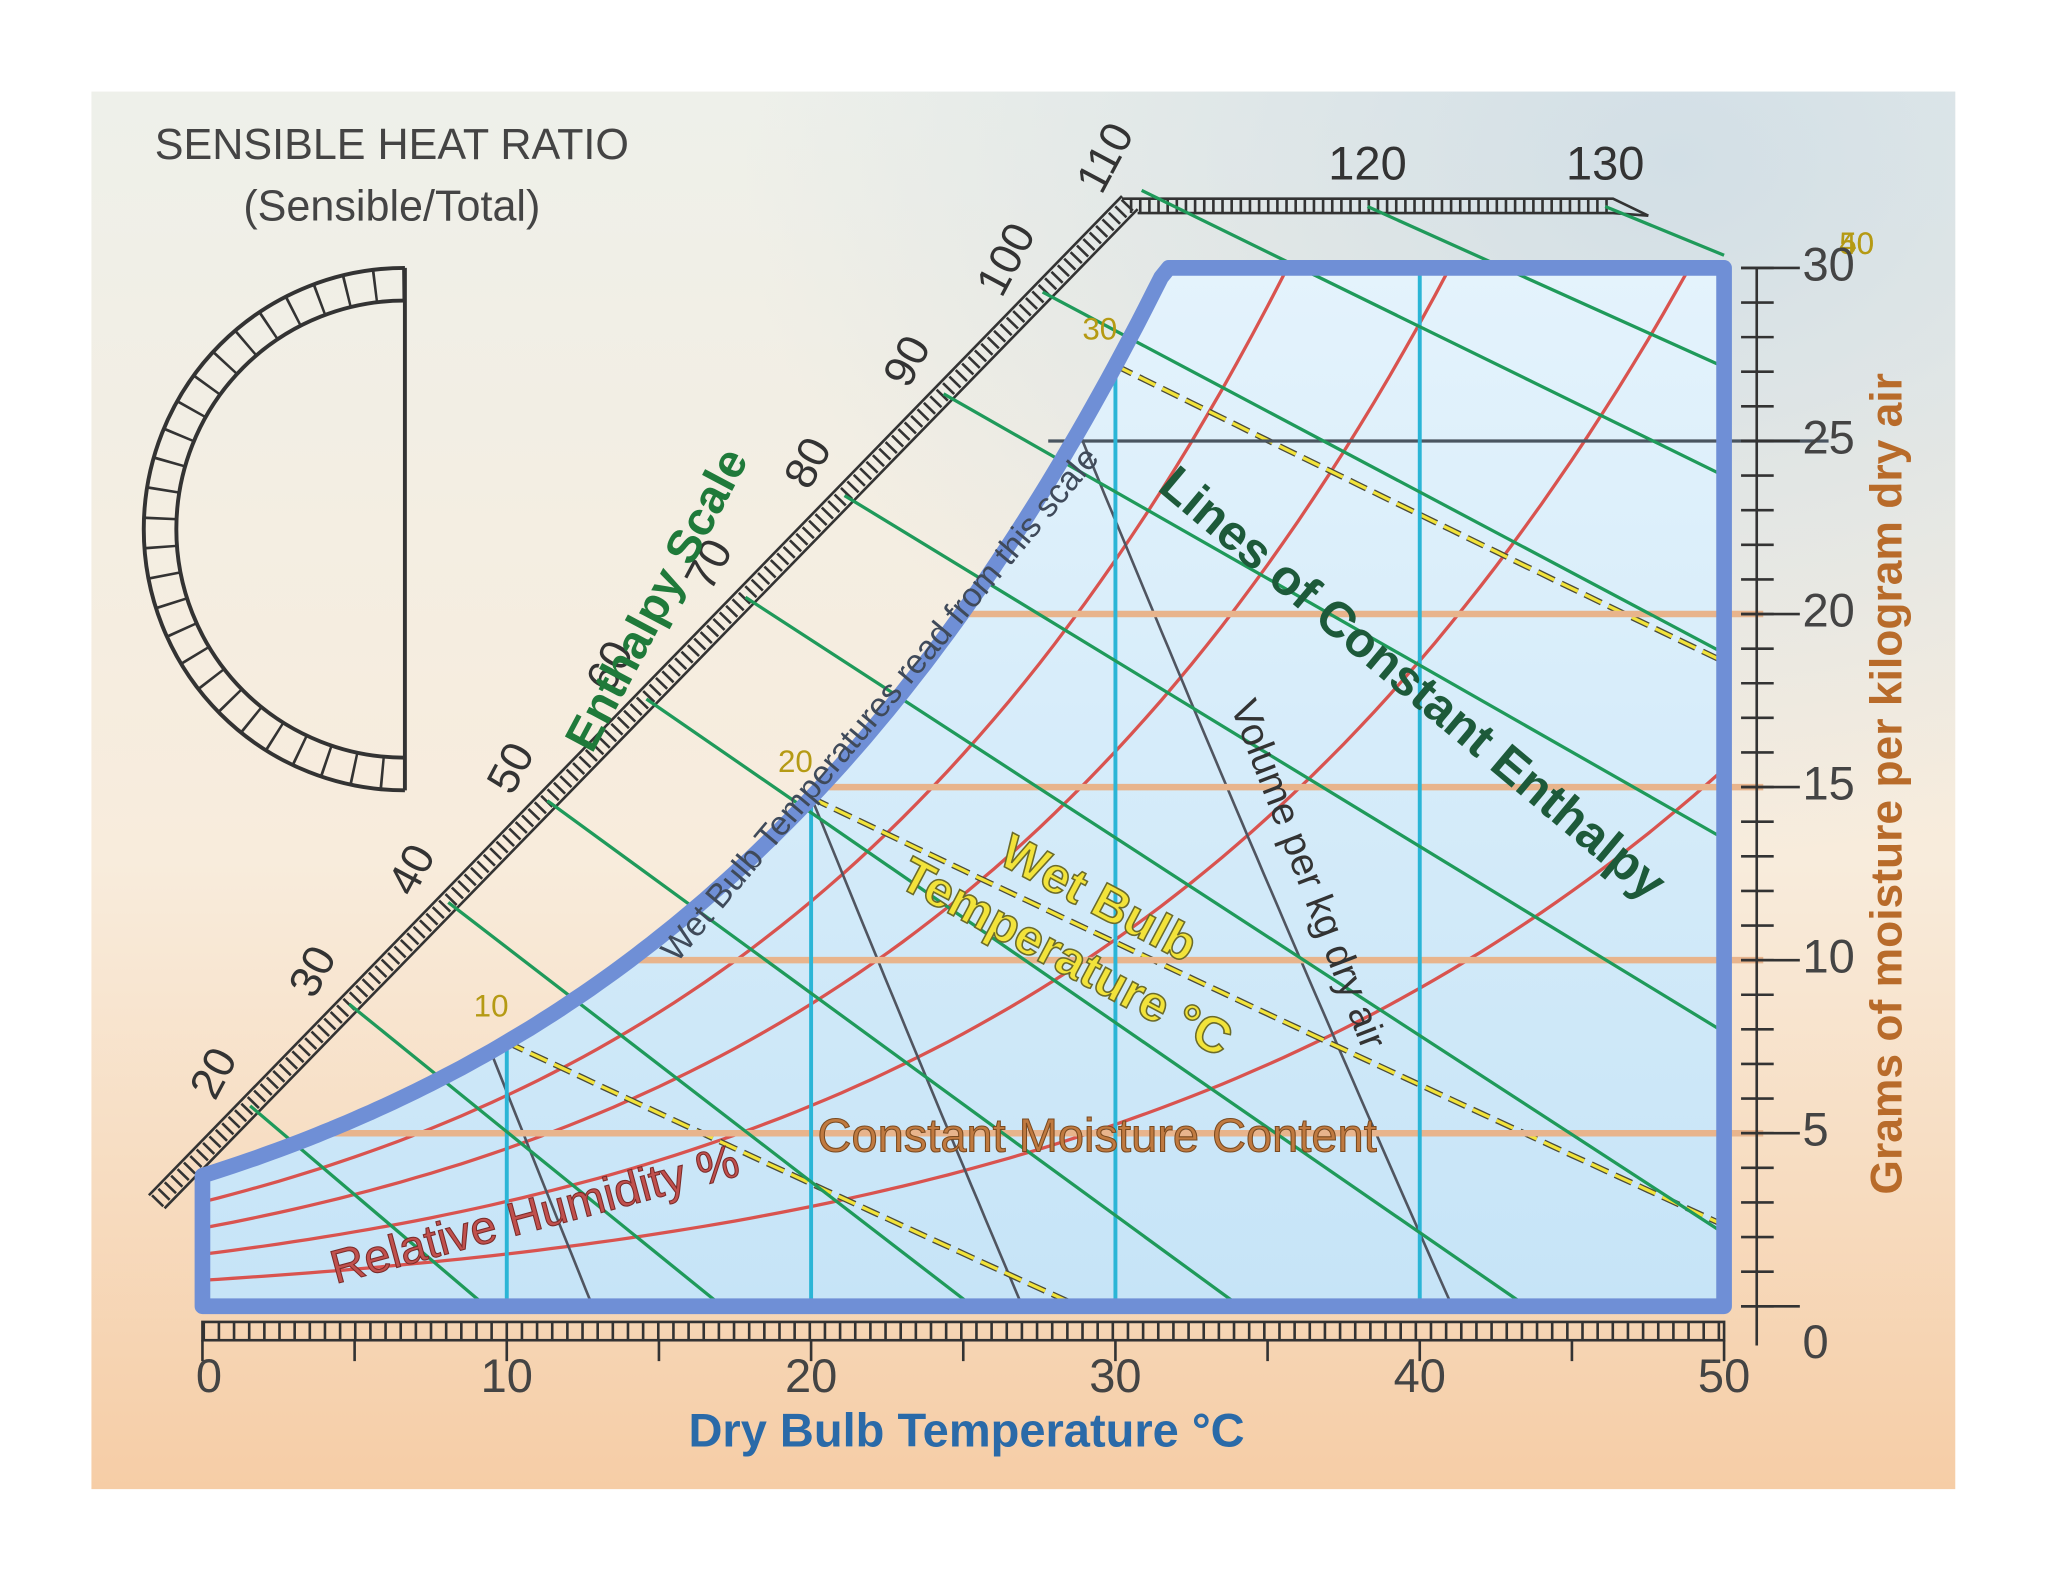  Describe the element at coordinates (1420, 1375) in the screenshot. I see `dry-bulb-tick-label: 40` at that location.